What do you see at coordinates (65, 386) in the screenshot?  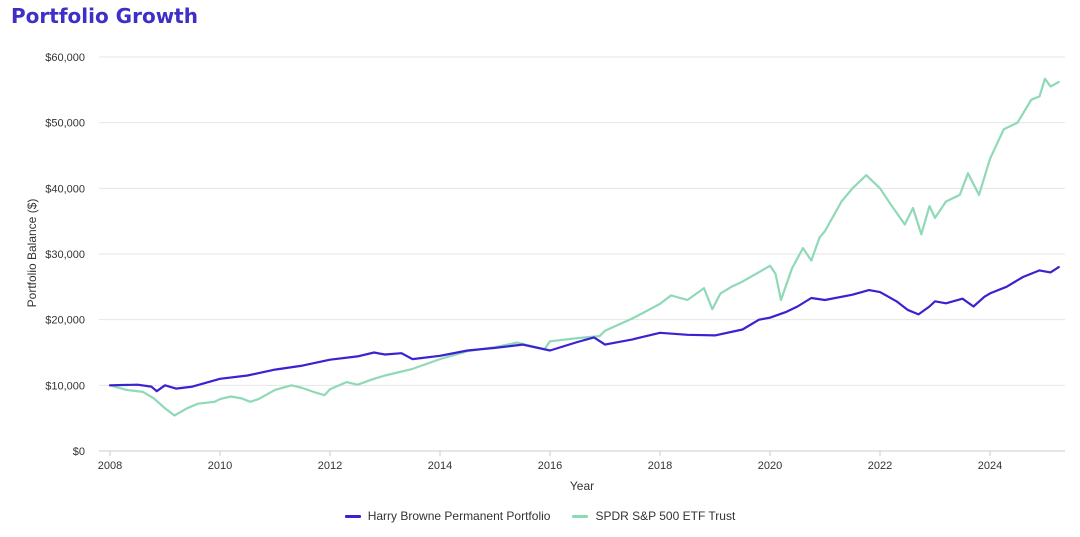 I see `y-tick-label: $10,000` at bounding box center [65, 386].